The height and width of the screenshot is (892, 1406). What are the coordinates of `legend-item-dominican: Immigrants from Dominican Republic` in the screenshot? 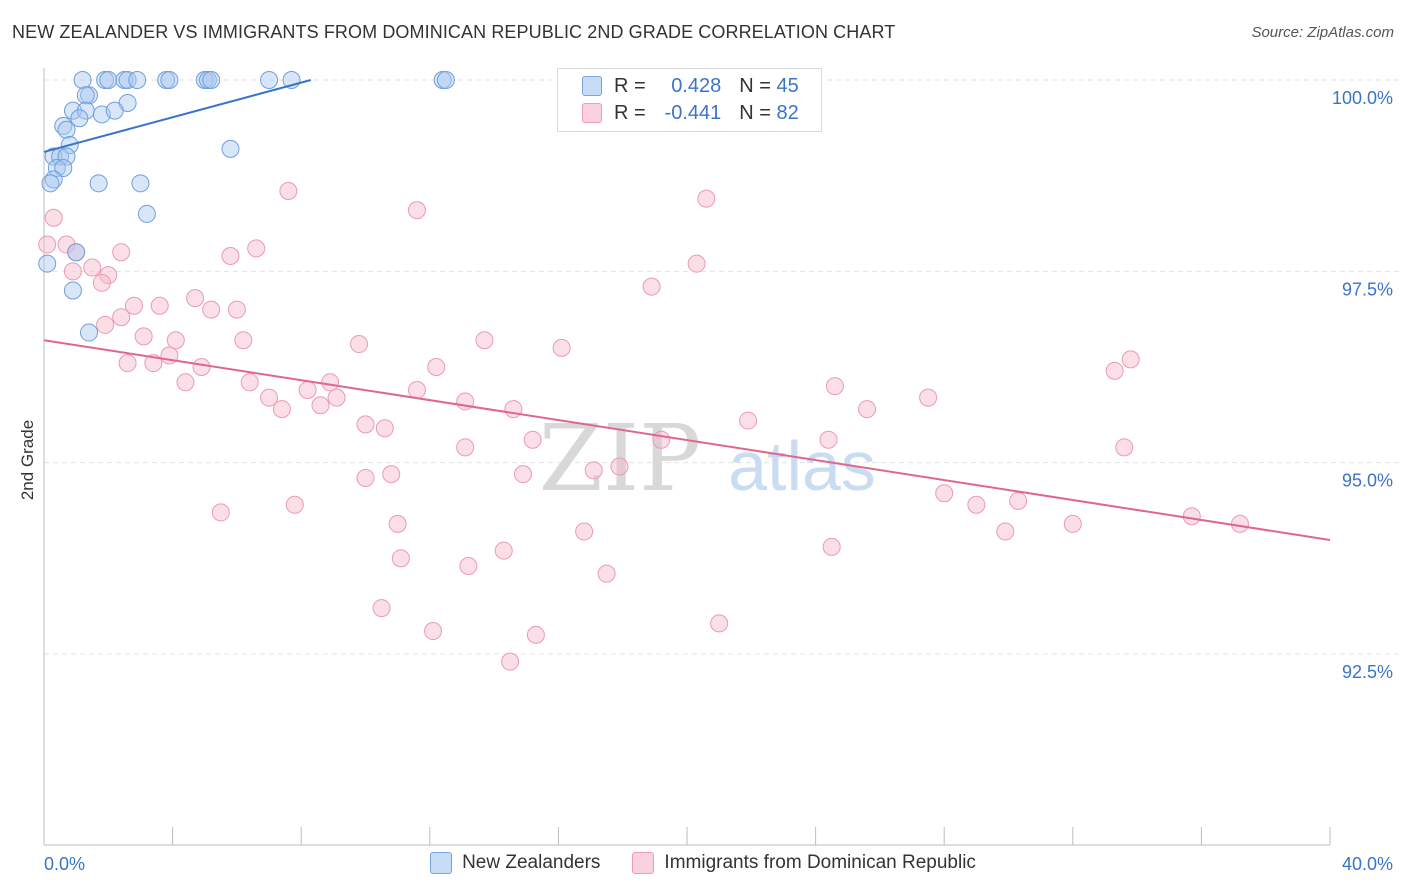 It's located at (804, 863).